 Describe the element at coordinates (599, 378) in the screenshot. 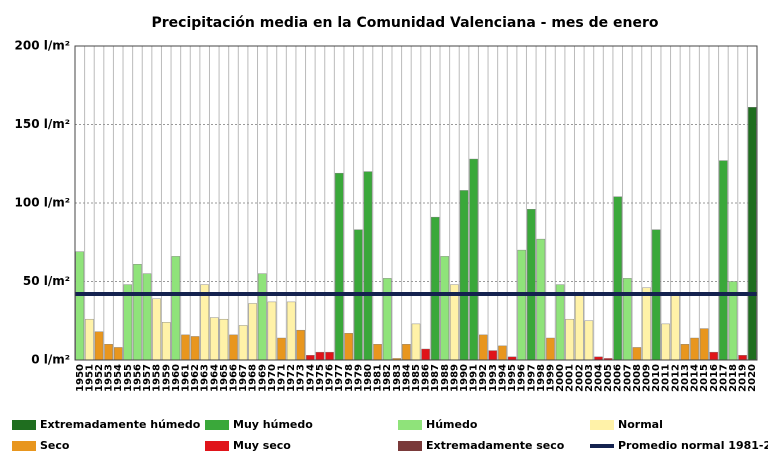

I see `x-tick-label: 2004` at that location.